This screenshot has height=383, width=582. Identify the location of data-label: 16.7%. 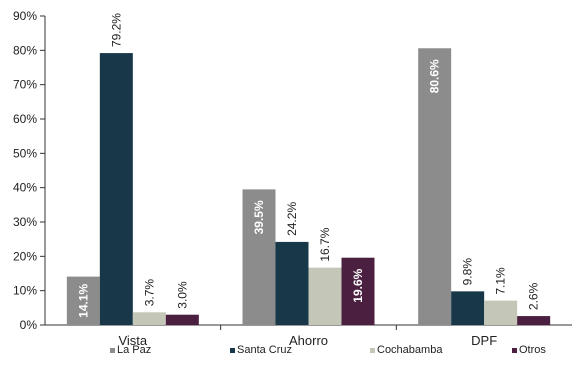
(325, 244).